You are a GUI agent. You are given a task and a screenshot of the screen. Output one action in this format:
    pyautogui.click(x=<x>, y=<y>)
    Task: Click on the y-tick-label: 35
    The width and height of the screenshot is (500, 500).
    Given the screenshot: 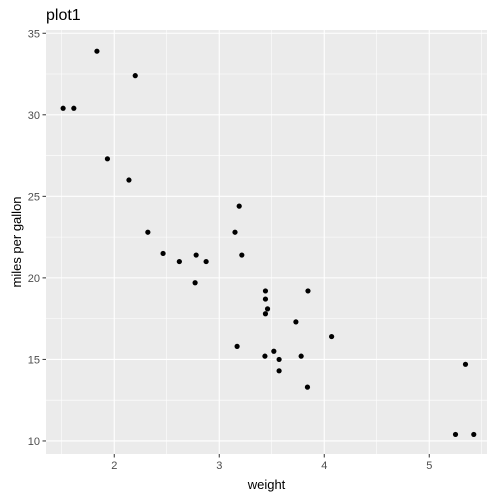 What is the action you would take?
    pyautogui.click(x=34, y=34)
    